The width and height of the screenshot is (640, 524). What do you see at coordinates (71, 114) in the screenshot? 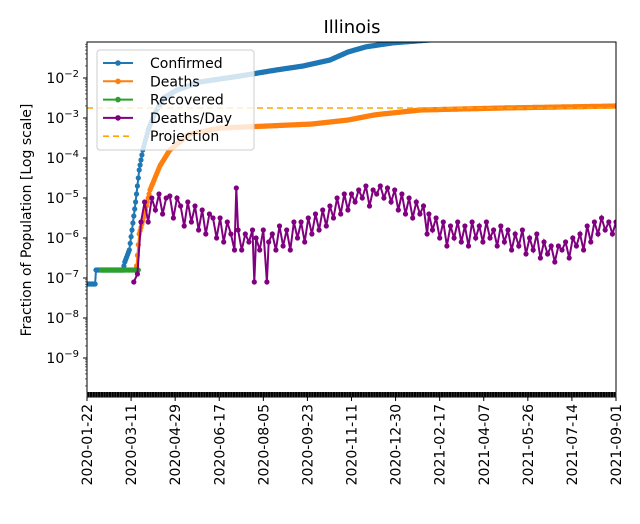
I see `y-tick-exponent: −3` at bounding box center [71, 114].